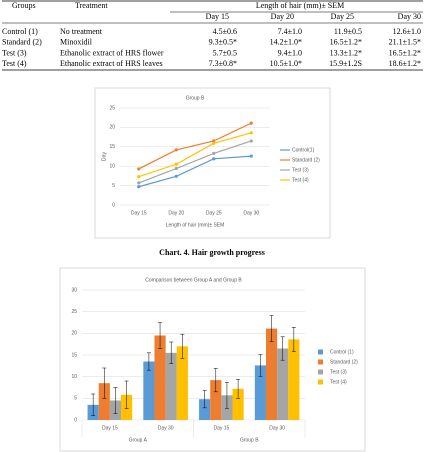  Describe the element at coordinates (113, 186) in the screenshot. I see `y-tick-label: 5` at that location.